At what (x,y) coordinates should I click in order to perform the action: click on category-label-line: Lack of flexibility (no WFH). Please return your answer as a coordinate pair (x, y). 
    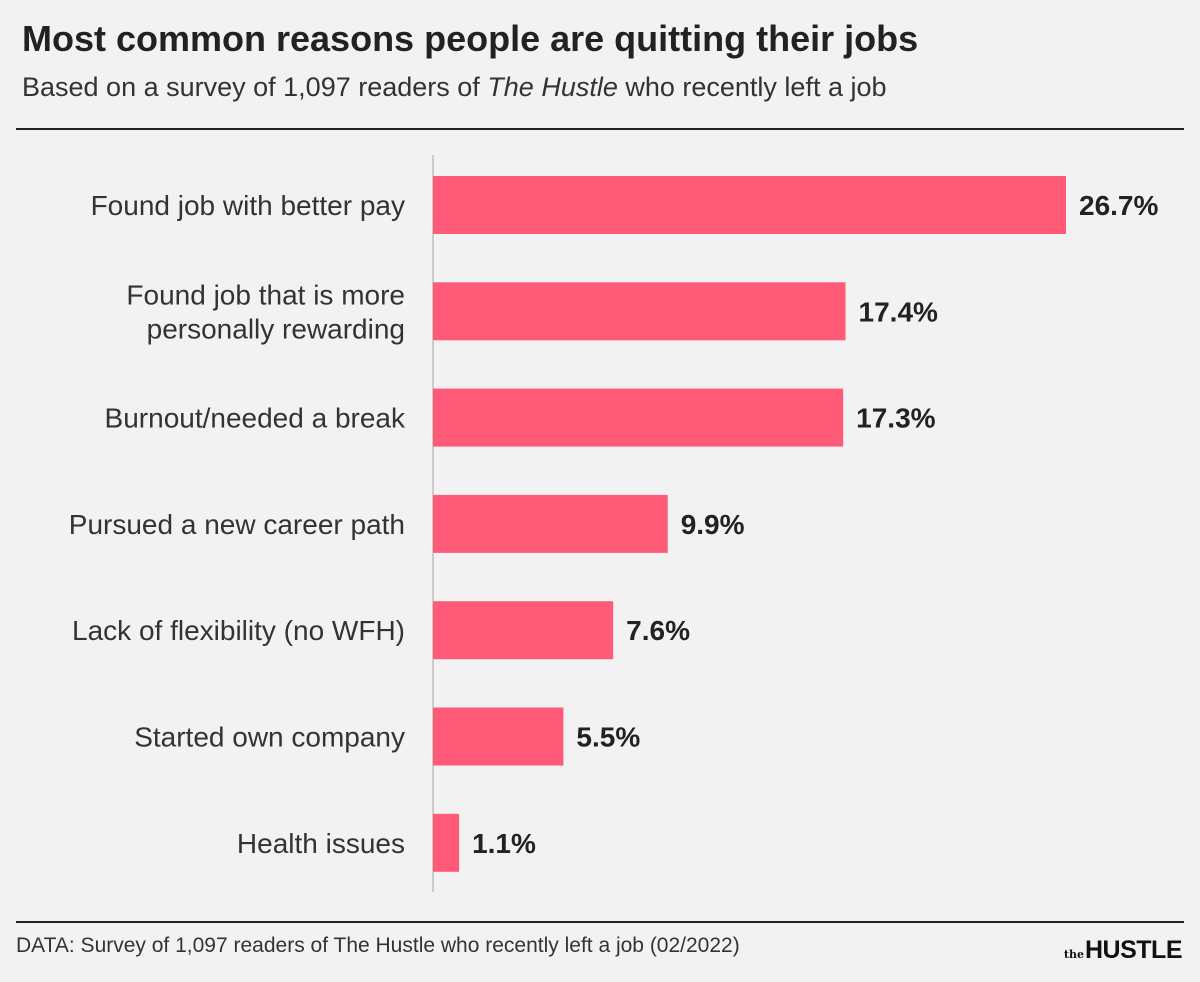
    Looking at the image, I should click on (238, 630).